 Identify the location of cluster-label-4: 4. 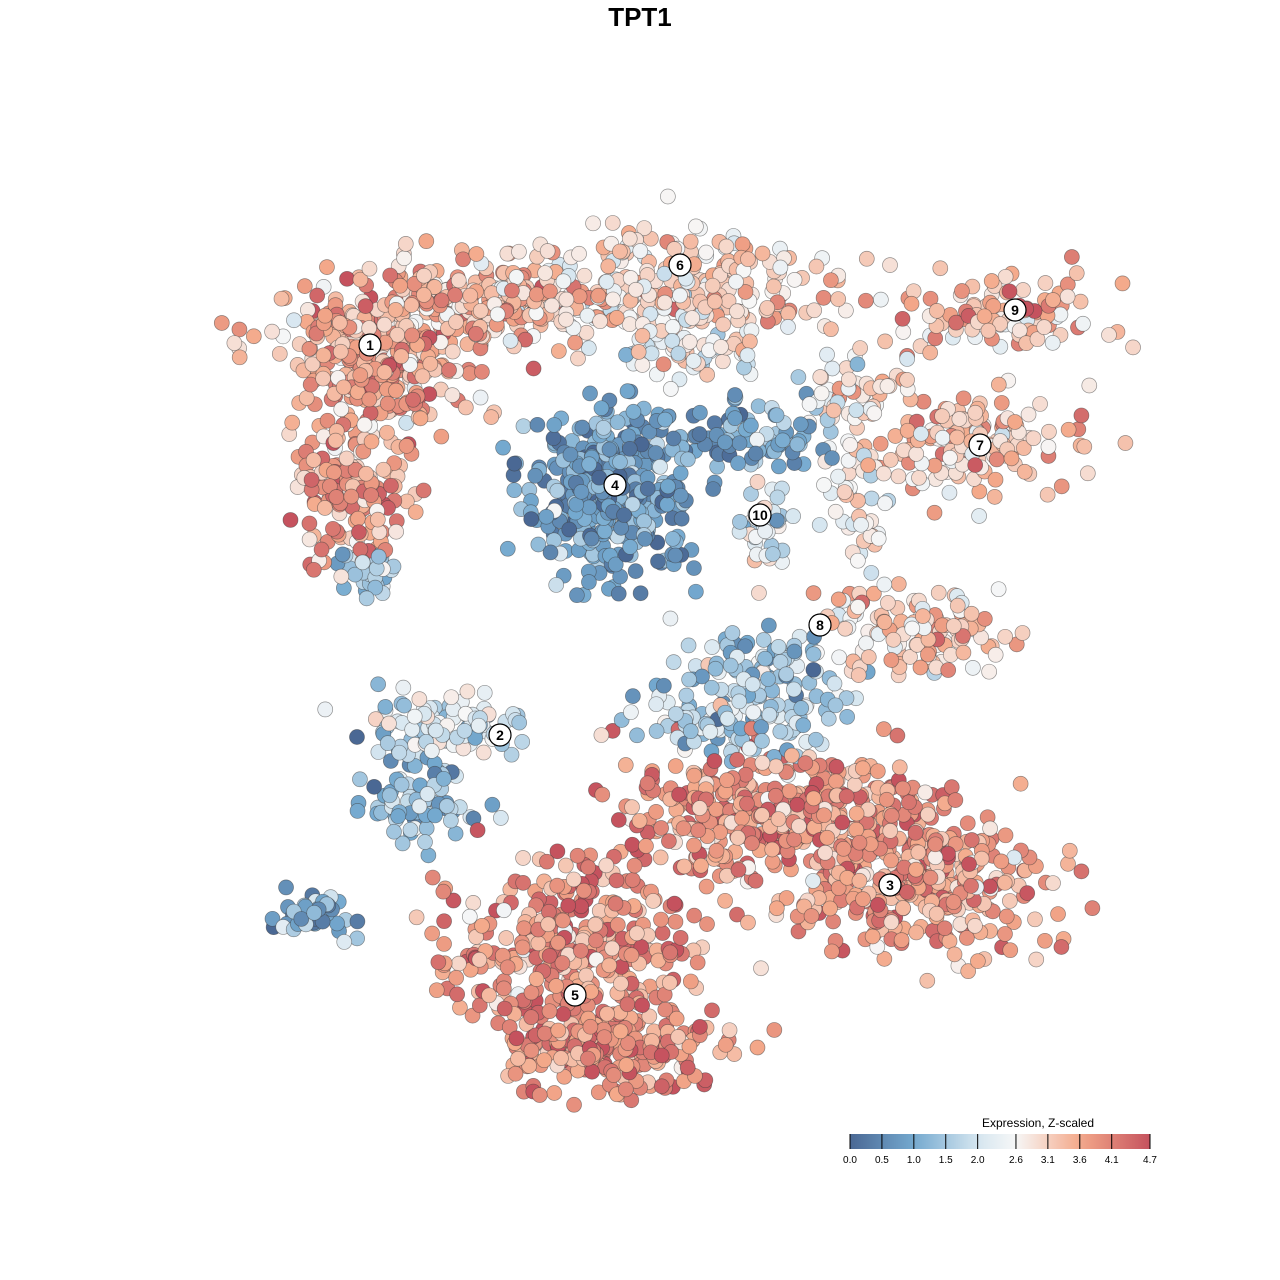
(615, 485).